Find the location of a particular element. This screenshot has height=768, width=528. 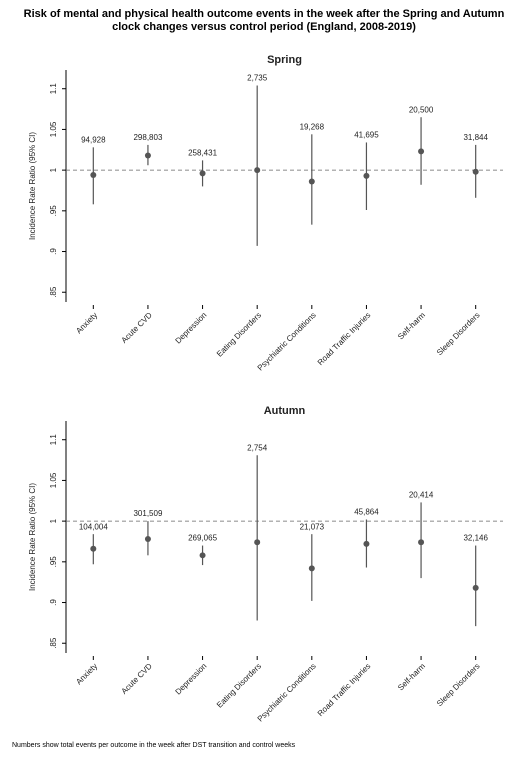

event-count: 301,509 is located at coordinates (147, 513).